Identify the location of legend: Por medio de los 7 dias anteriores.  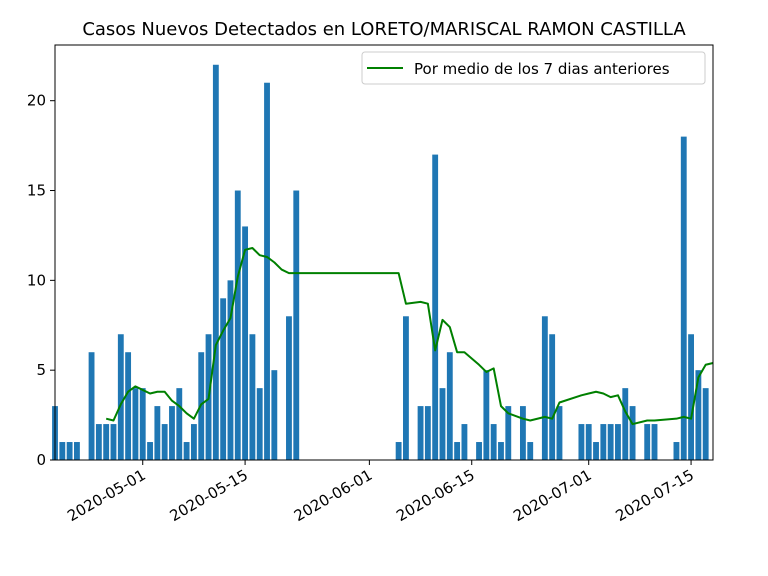
(533, 68).